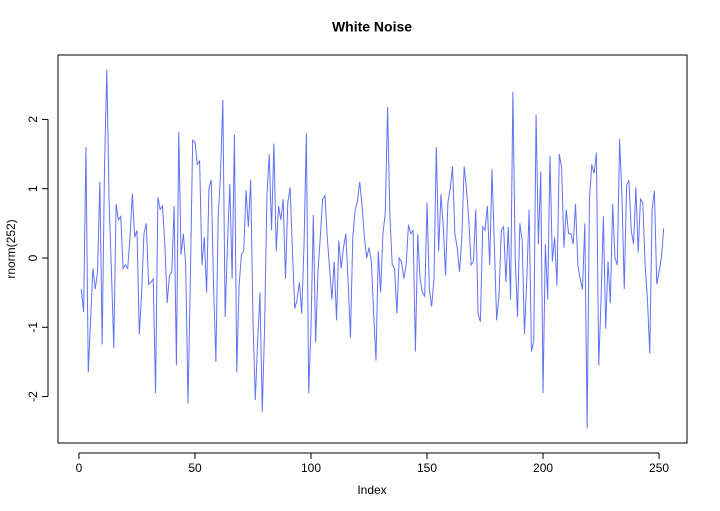 Image resolution: width=720 pixels, height=511 pixels. What do you see at coordinates (543, 468) in the screenshot?
I see `x-tick-label: 200` at bounding box center [543, 468].